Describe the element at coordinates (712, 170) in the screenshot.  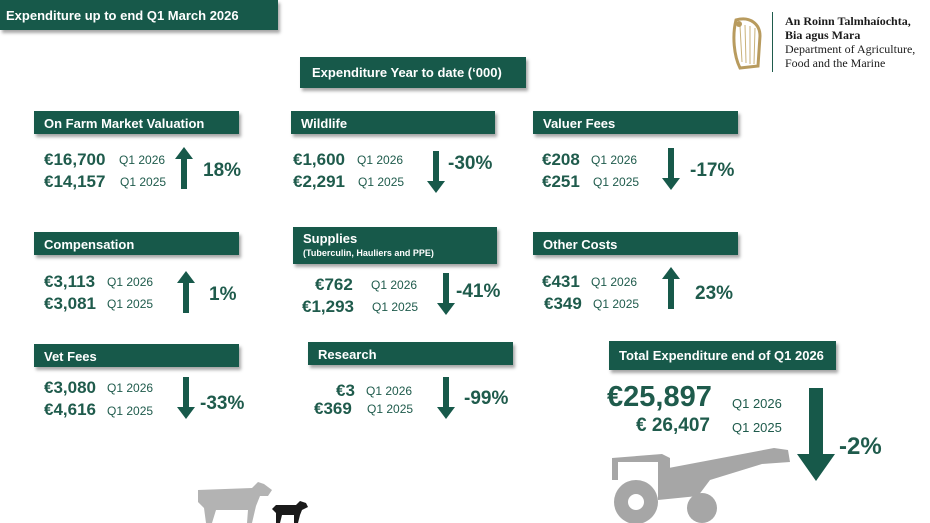
I see `valuer-fees-change: -17%` at that location.